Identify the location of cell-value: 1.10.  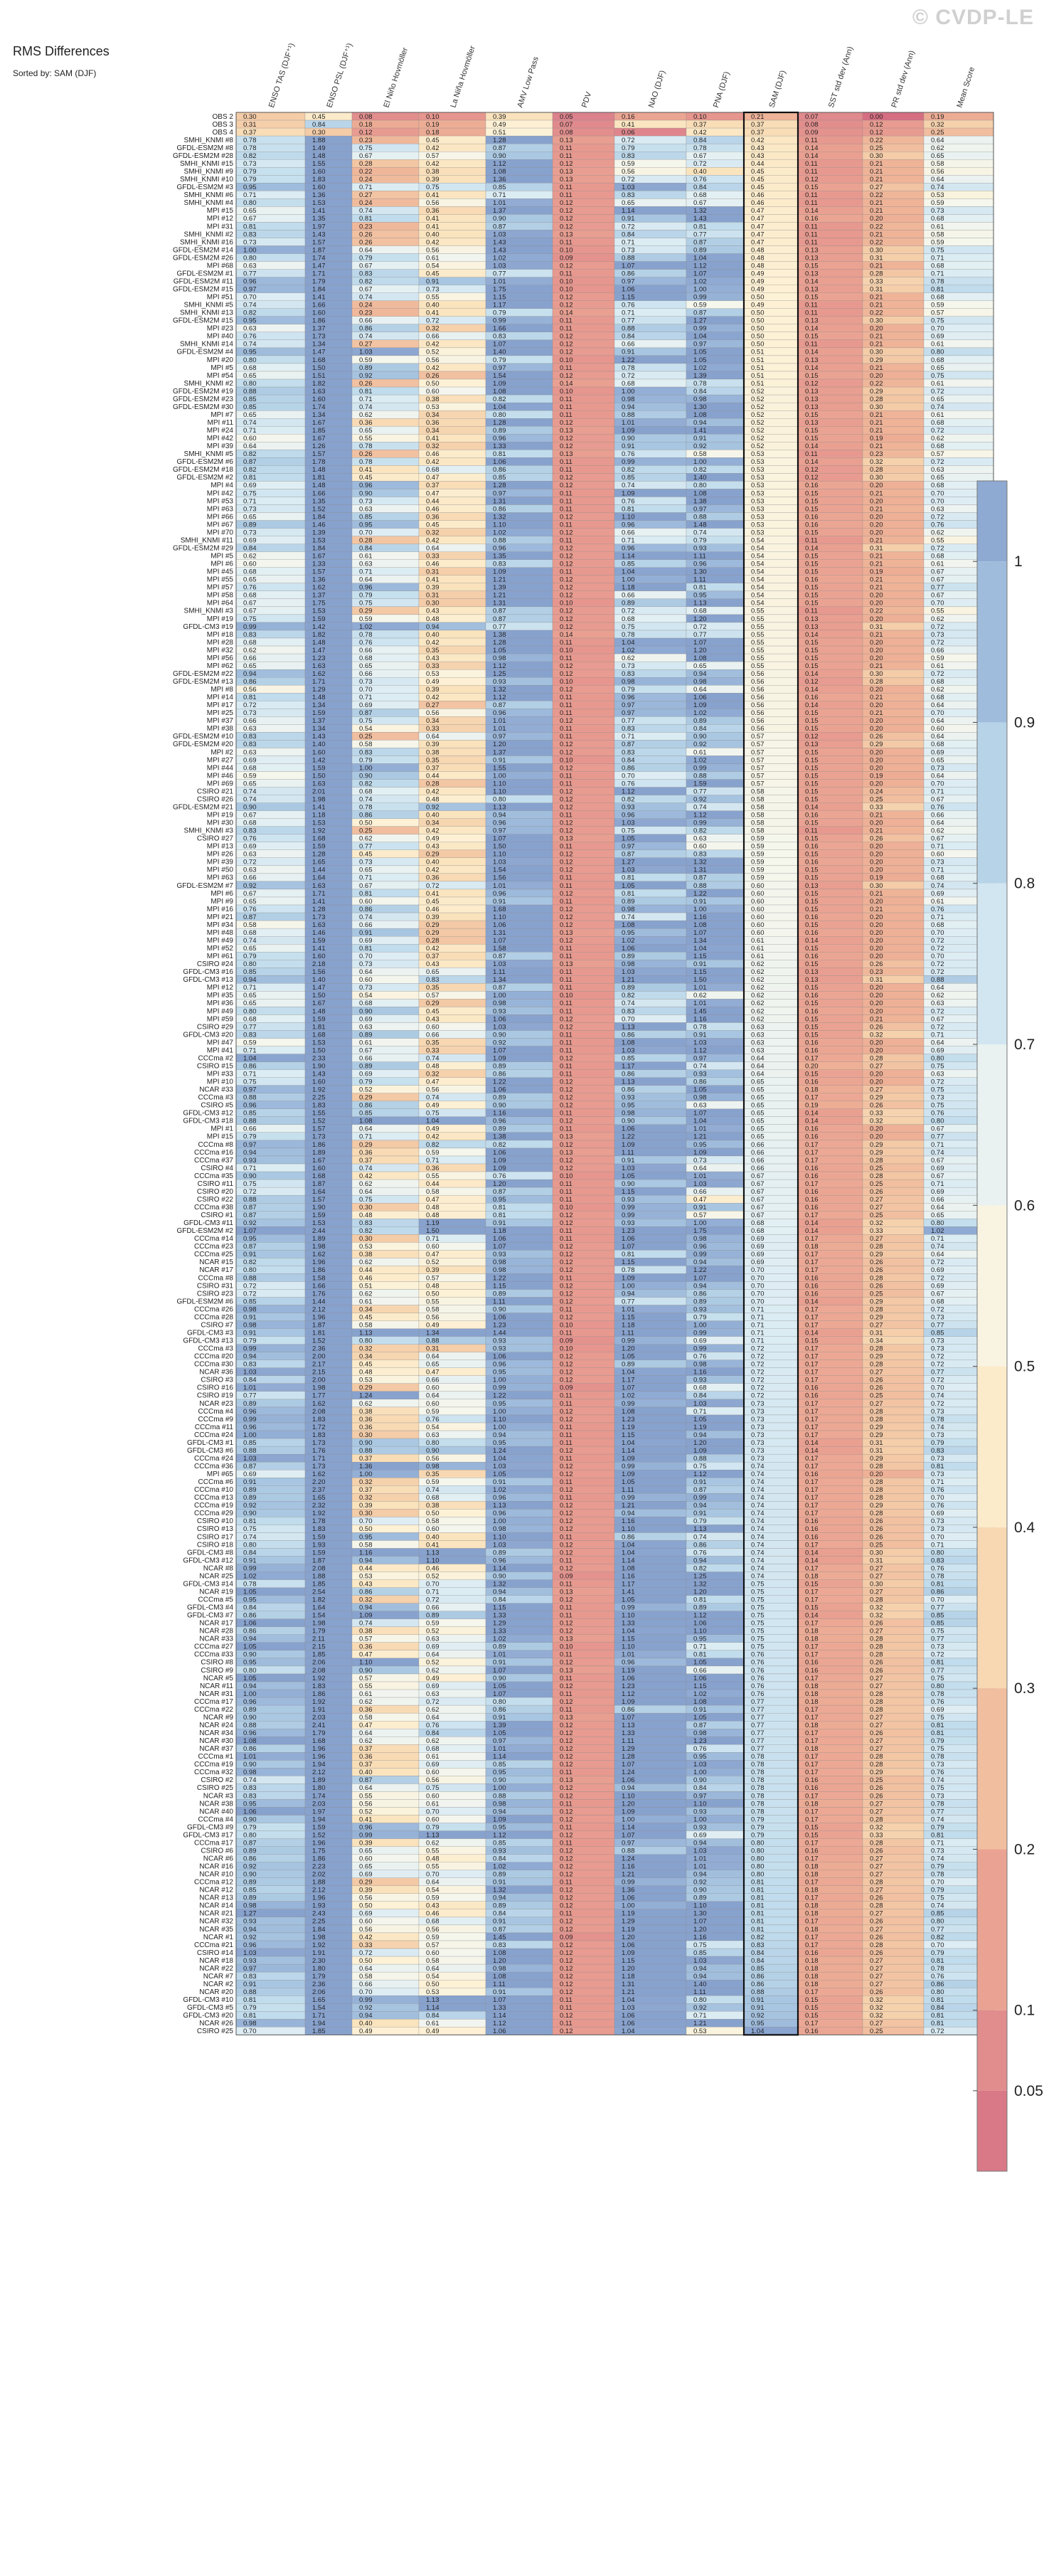
(499, 784).